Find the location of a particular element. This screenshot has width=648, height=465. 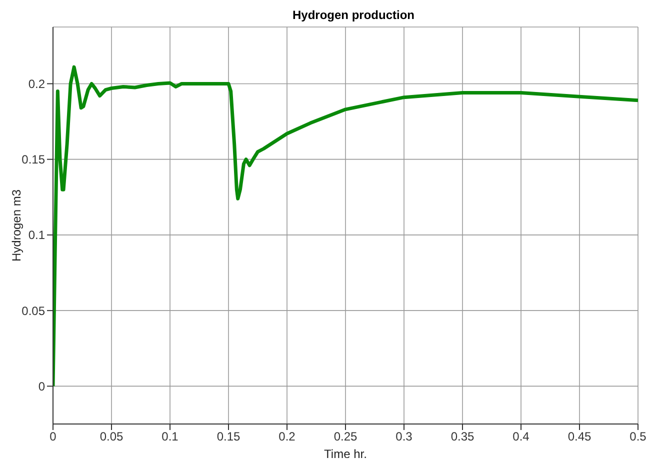

x-tick-label: 0.35 is located at coordinates (462, 437).